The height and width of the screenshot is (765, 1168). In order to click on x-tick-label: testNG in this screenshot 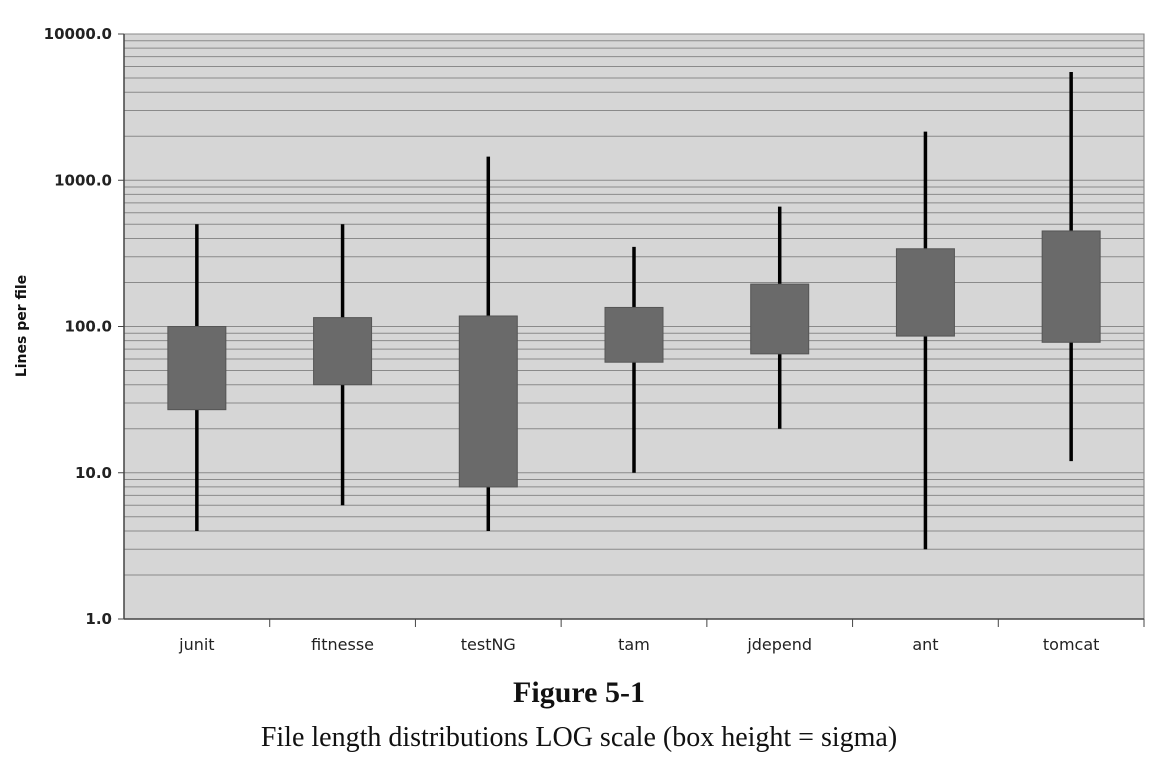, I will do `click(488, 644)`.